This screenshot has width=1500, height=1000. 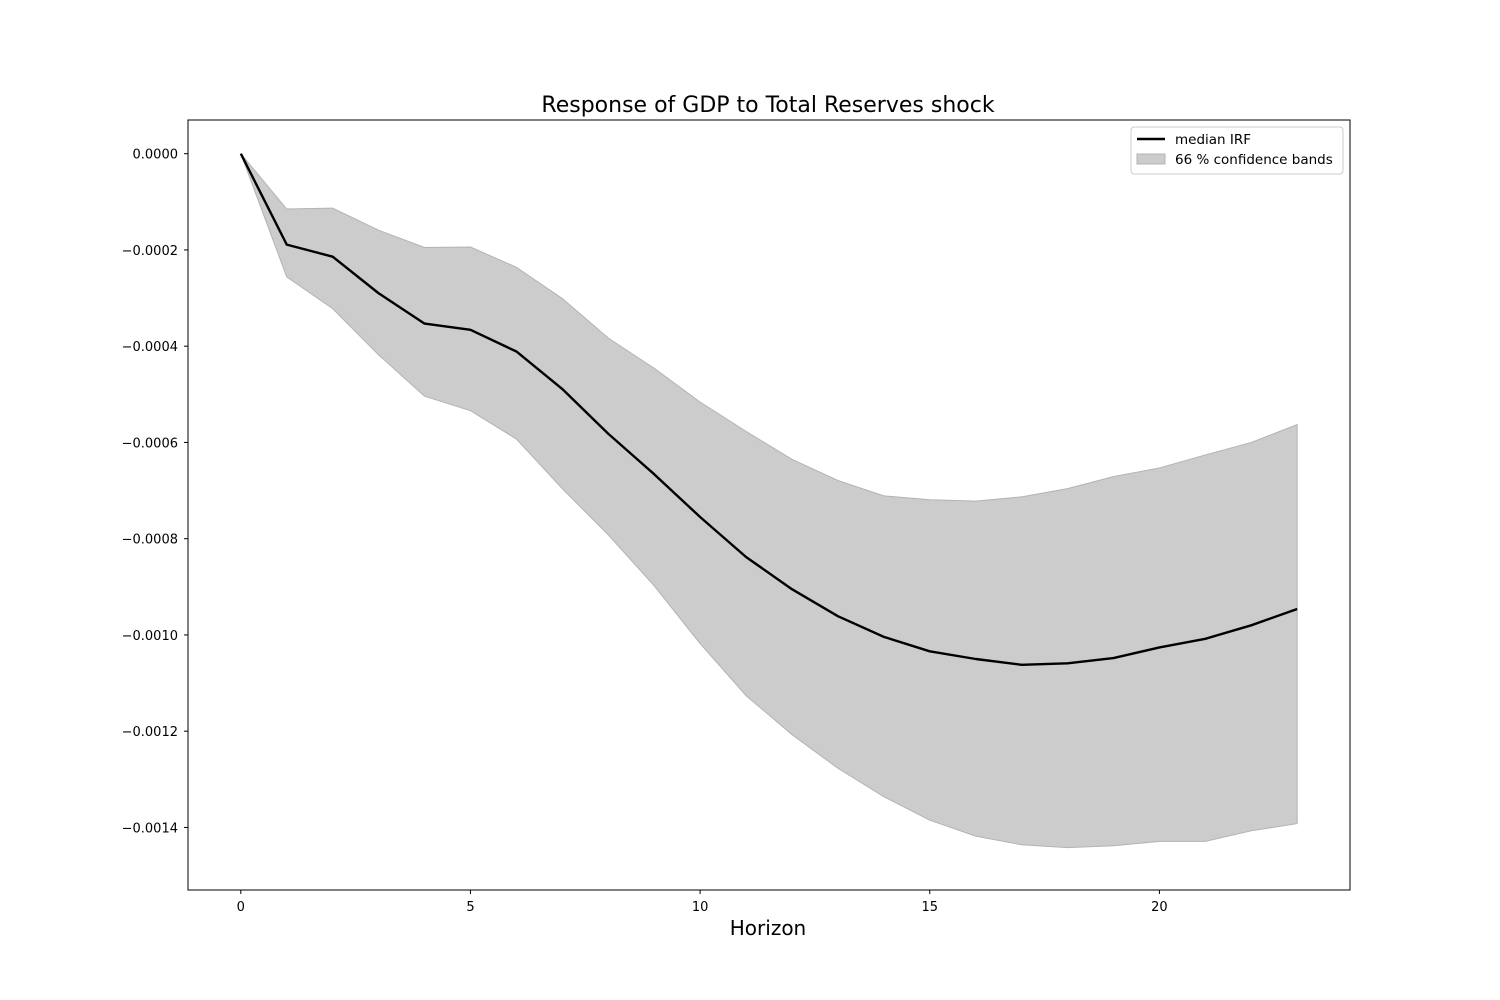 I want to click on y-tick-label: −0.0006, so click(x=150, y=443).